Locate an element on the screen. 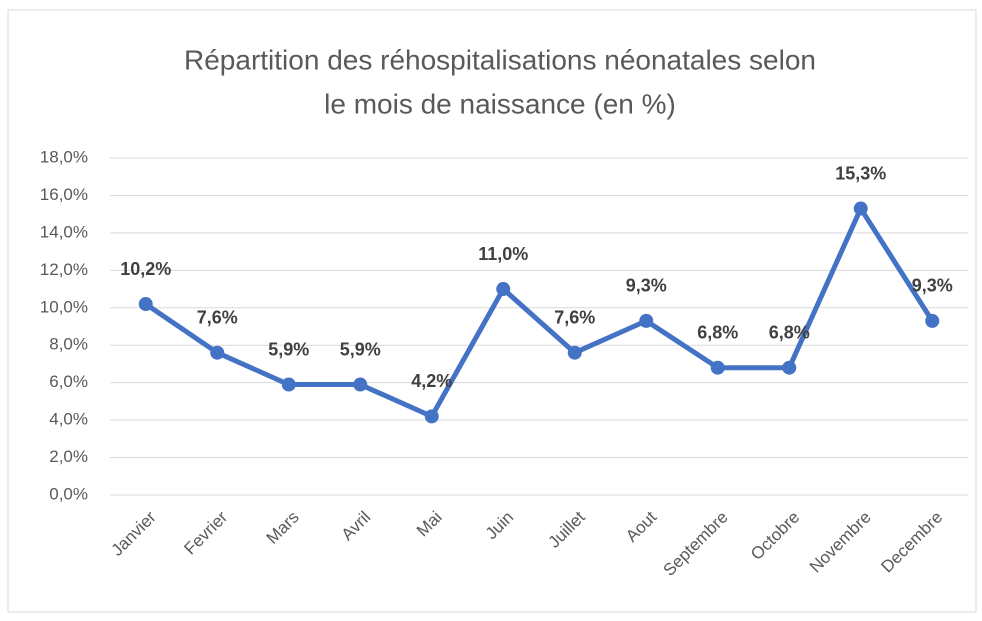  y-tick-label: 6,0% is located at coordinates (68, 381).